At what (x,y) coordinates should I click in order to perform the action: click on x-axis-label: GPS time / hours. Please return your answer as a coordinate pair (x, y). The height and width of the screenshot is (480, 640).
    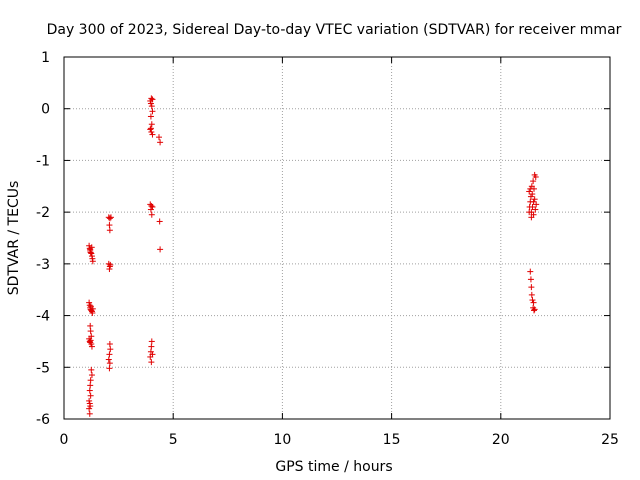
    Looking at the image, I should click on (333, 467).